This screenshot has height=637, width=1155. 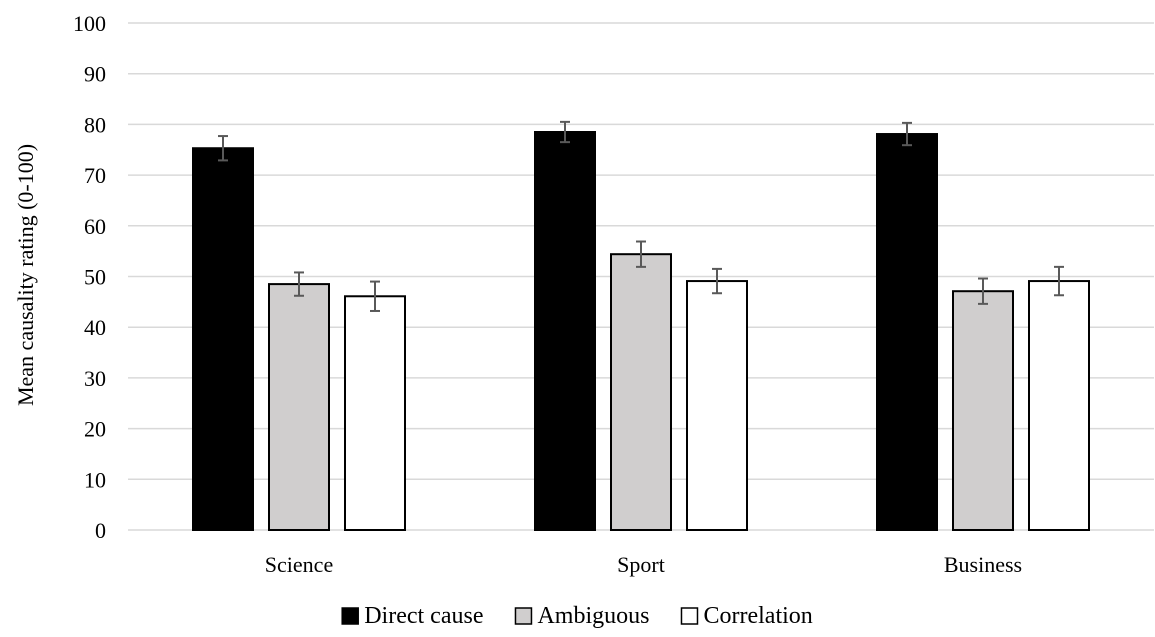 What do you see at coordinates (423, 616) in the screenshot?
I see `legend-label: Direct cause` at bounding box center [423, 616].